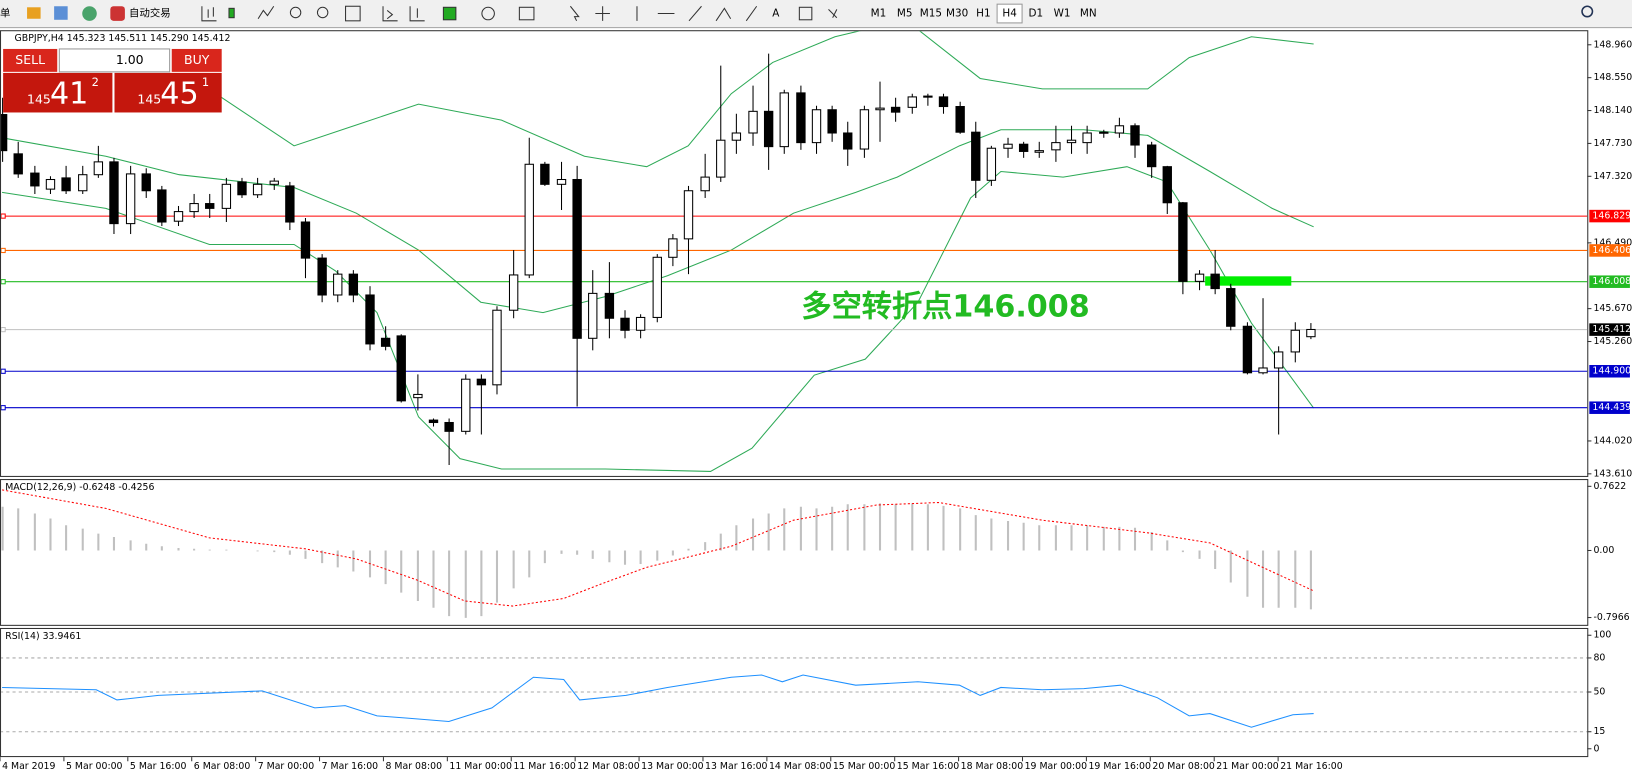  Describe the element at coordinates (931, 14) in the screenshot. I see `timeframe-button: M15` at that location.